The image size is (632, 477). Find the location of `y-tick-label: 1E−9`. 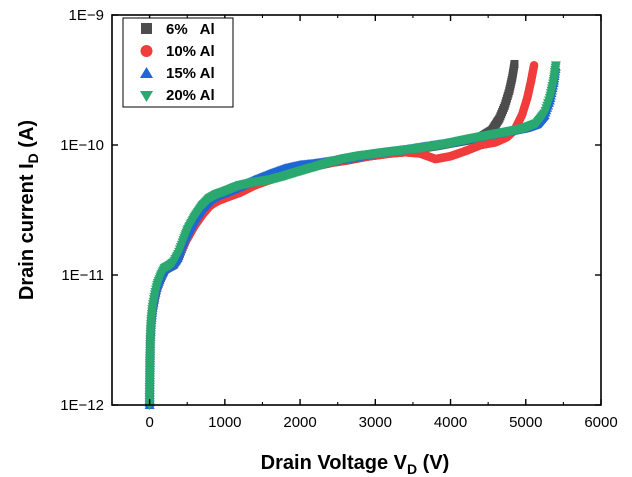

y-tick-label: 1E−9 is located at coordinates (86, 15).